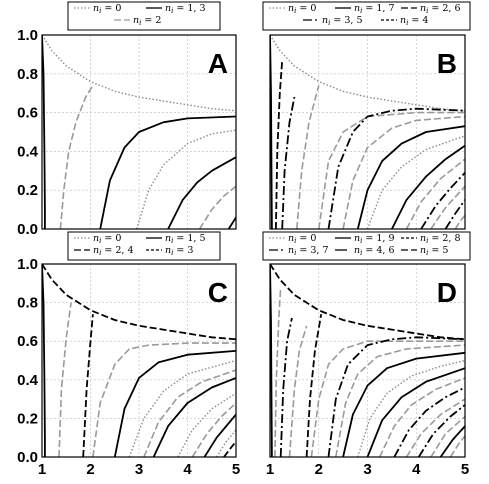 The height and width of the screenshot is (484, 489). I want to click on legend-label: ni = 3, so click(179, 251).